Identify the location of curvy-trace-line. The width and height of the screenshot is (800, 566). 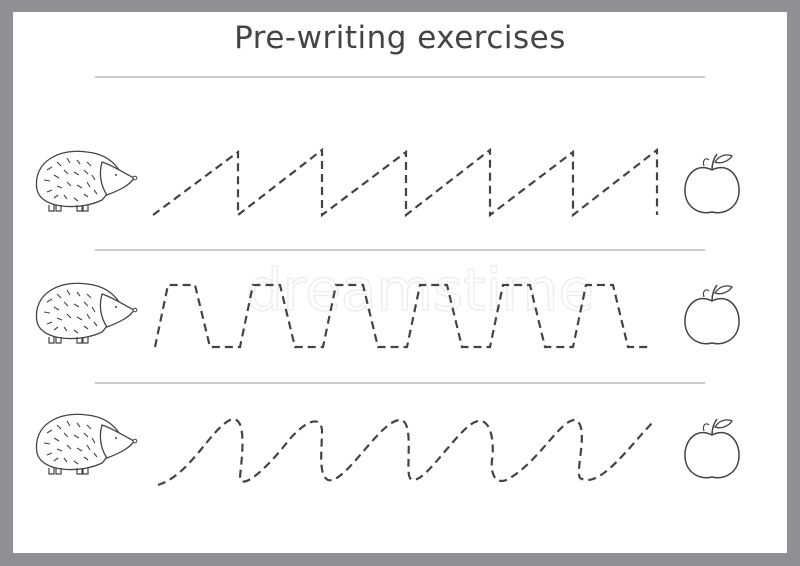
(406, 452).